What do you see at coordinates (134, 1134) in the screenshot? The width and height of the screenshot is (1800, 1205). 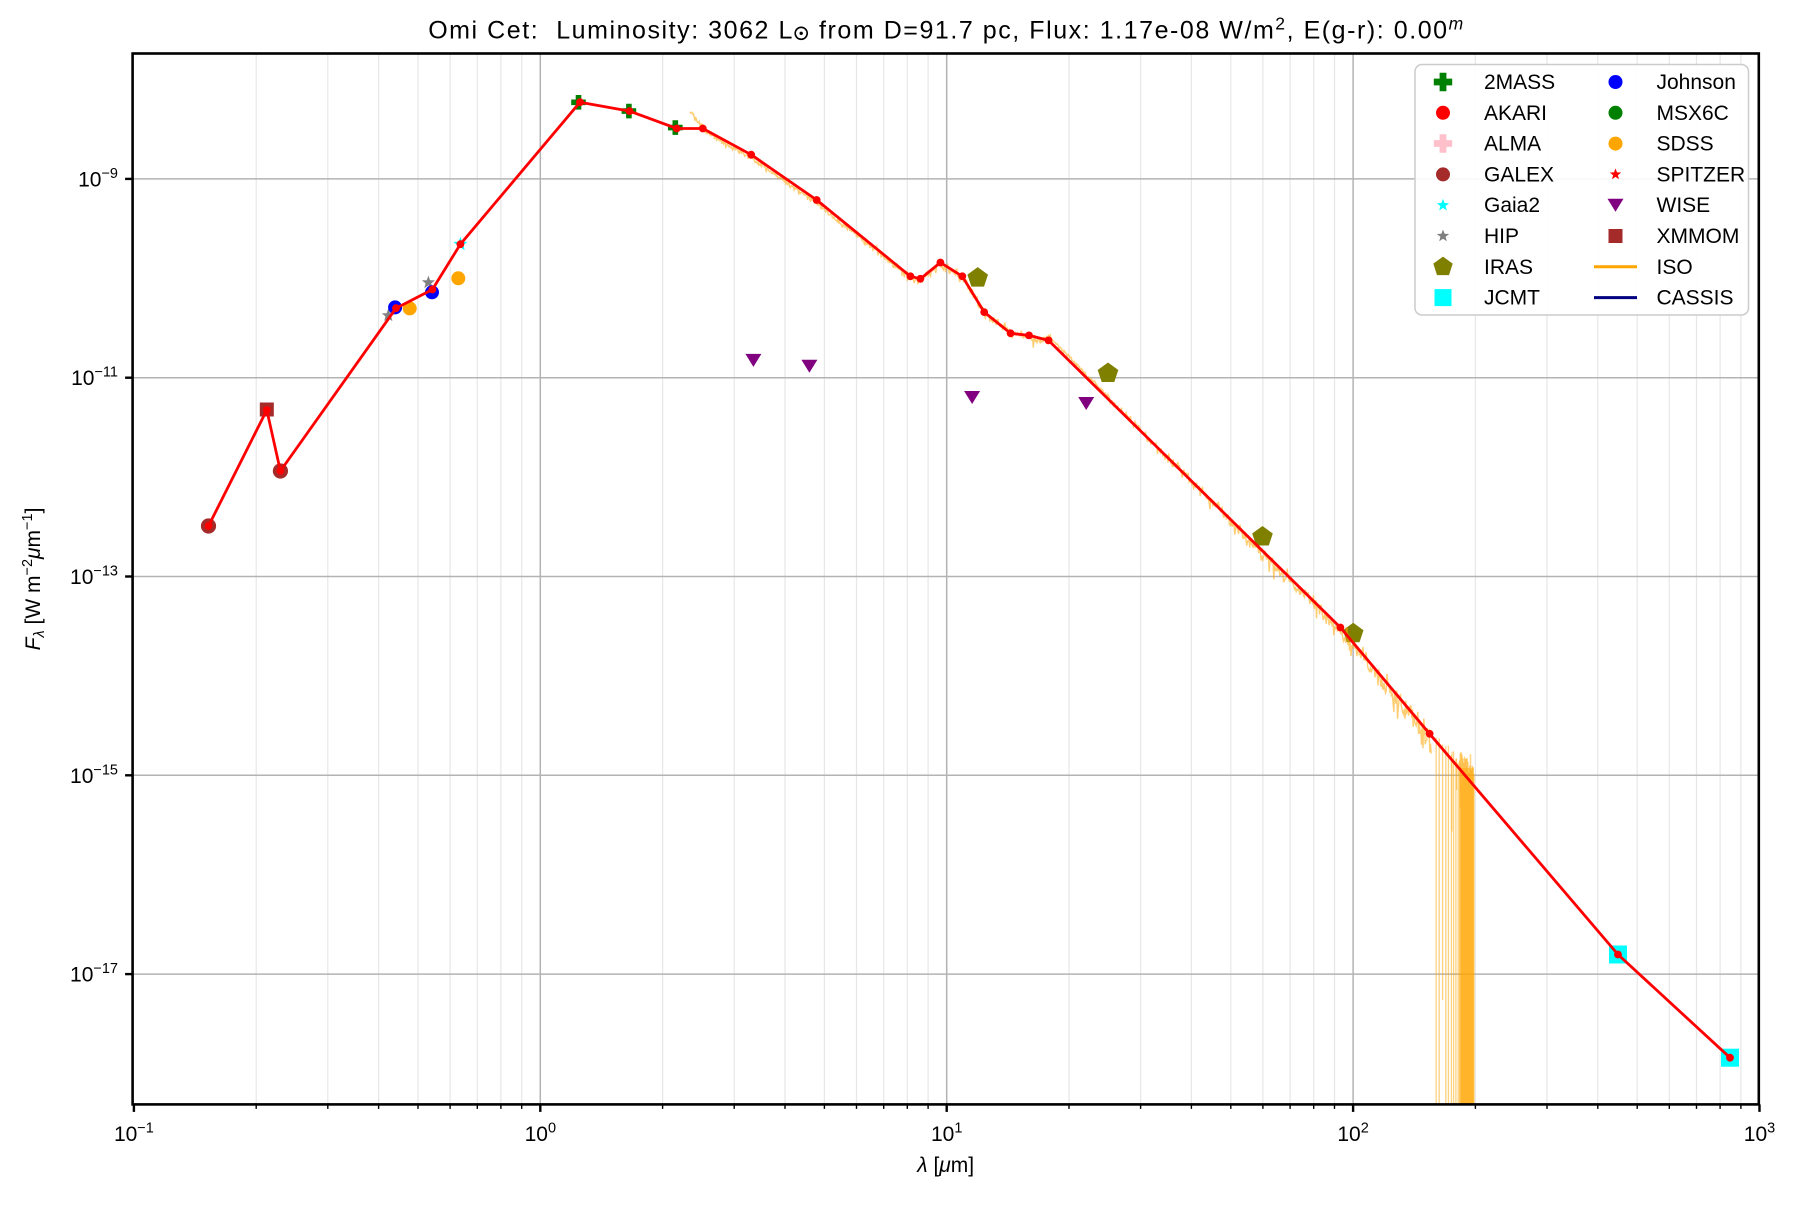 I see `svg-text: 10⁻¹` at bounding box center [134, 1134].